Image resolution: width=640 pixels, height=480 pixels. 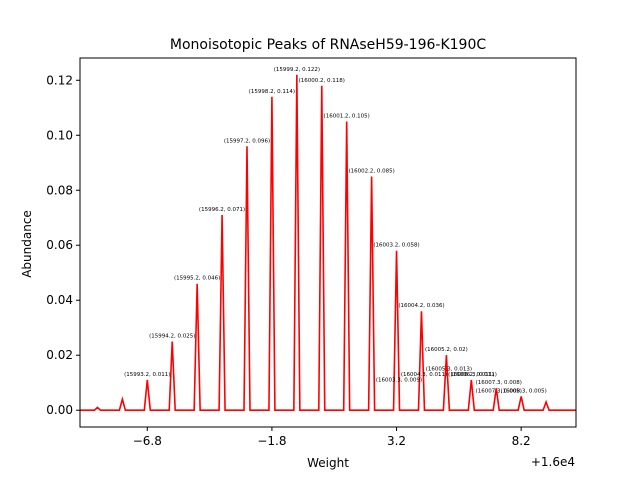 I want to click on y-tick-label: 0.04, so click(x=59, y=300).